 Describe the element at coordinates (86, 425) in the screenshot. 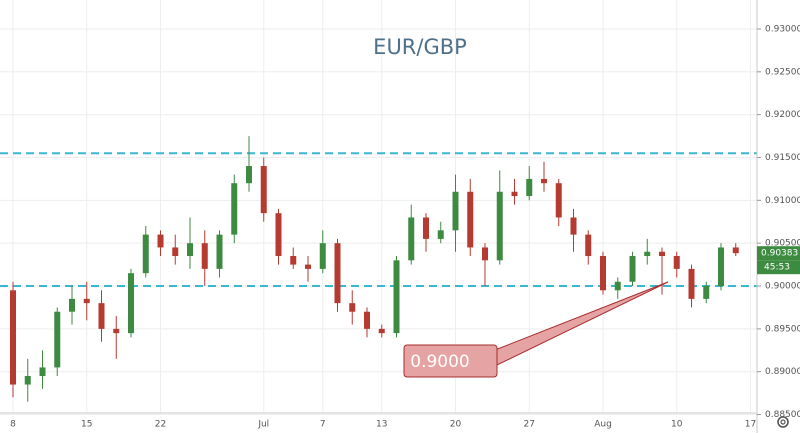

I see `x-tick-label: 15` at that location.